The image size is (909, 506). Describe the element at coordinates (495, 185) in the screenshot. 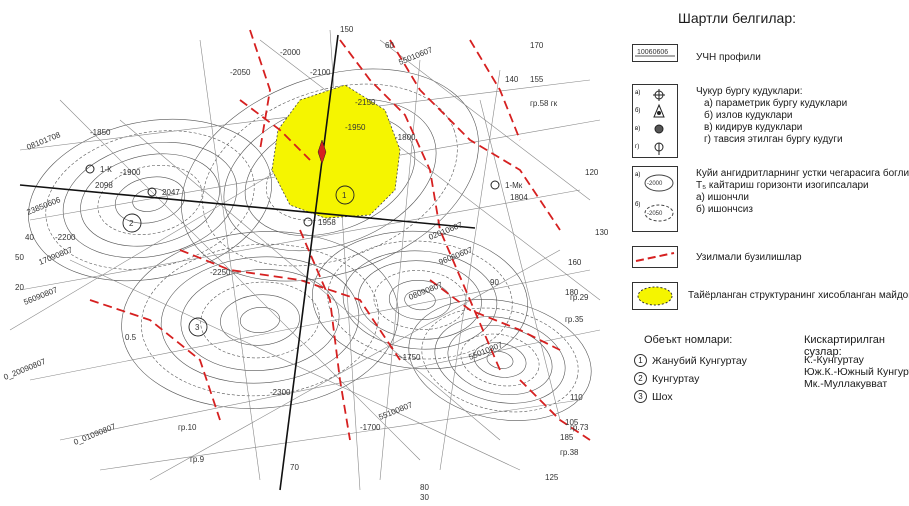

I see `well-icon` at that location.